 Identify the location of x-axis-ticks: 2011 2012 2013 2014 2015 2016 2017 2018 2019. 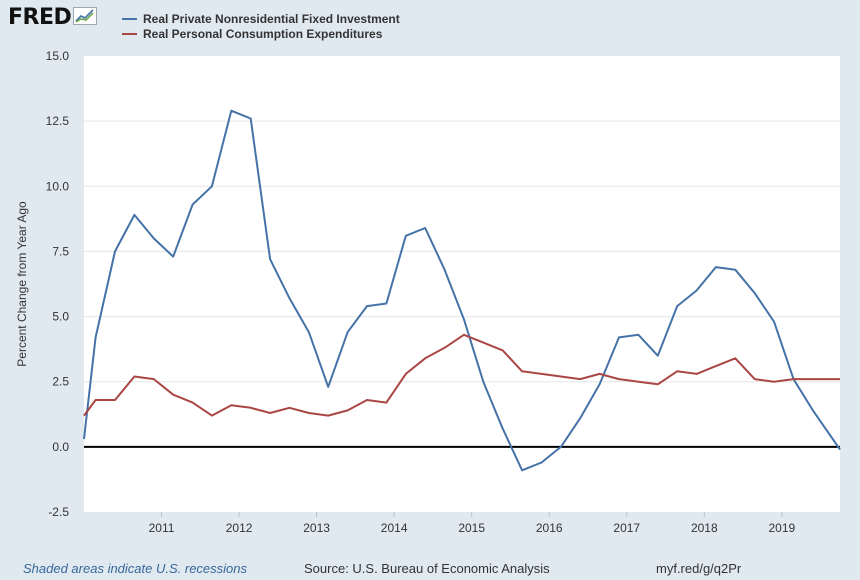
(472, 523).